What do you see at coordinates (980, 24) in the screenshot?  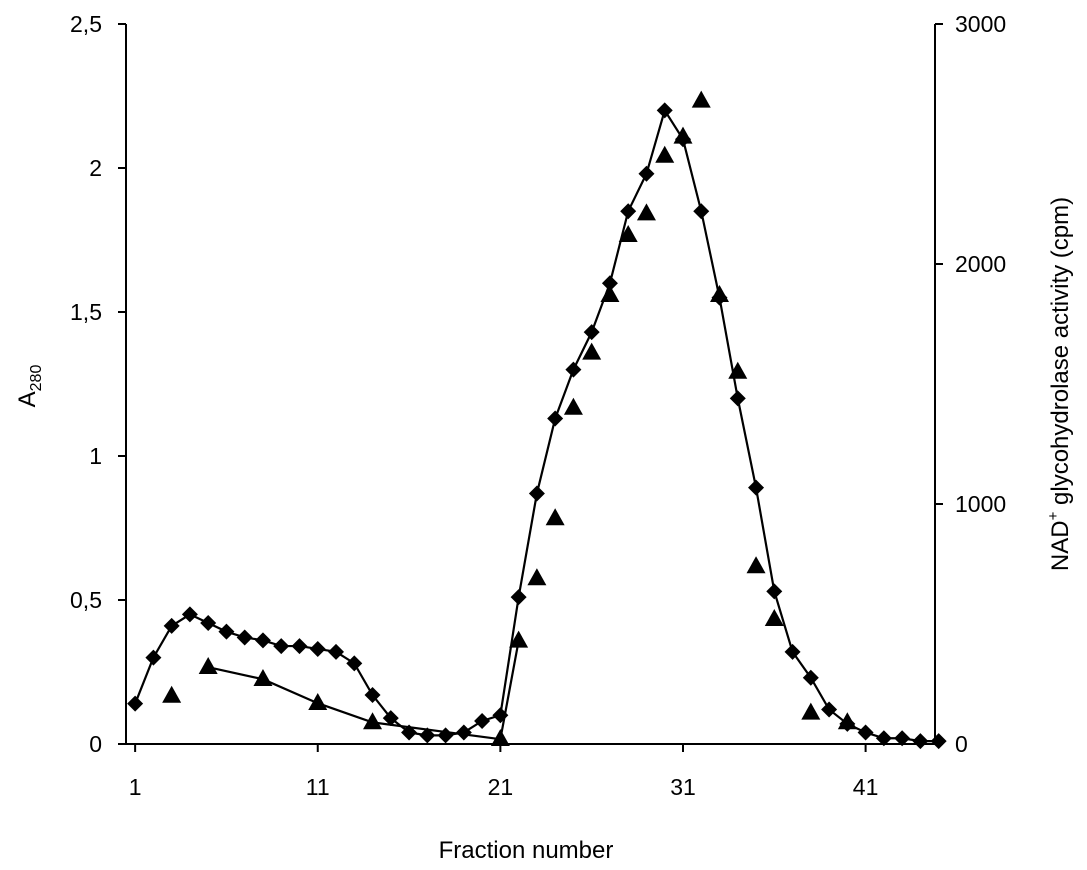 I see `y-right-tick-label: 3000` at bounding box center [980, 24].